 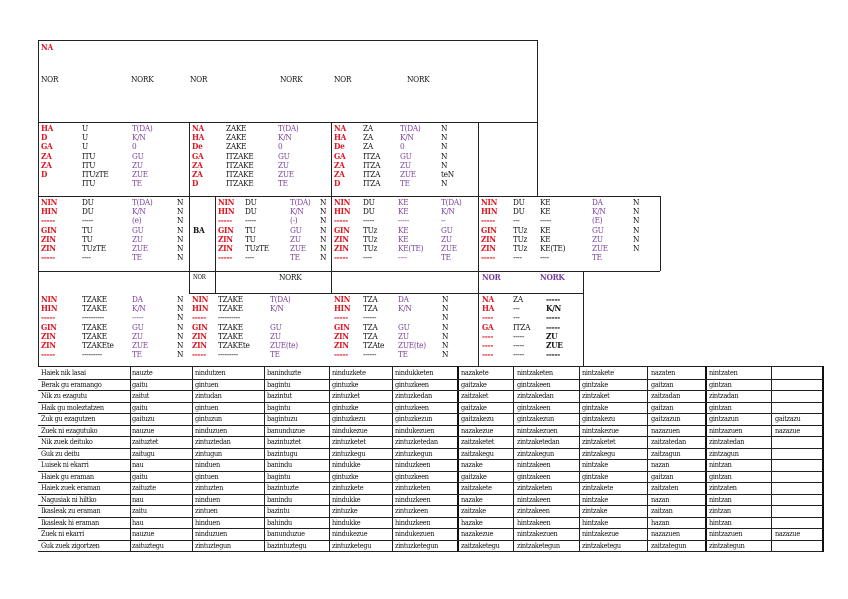 What do you see at coordinates (290, 277) in the screenshot?
I see `block3-header-nork: NORK` at bounding box center [290, 277].